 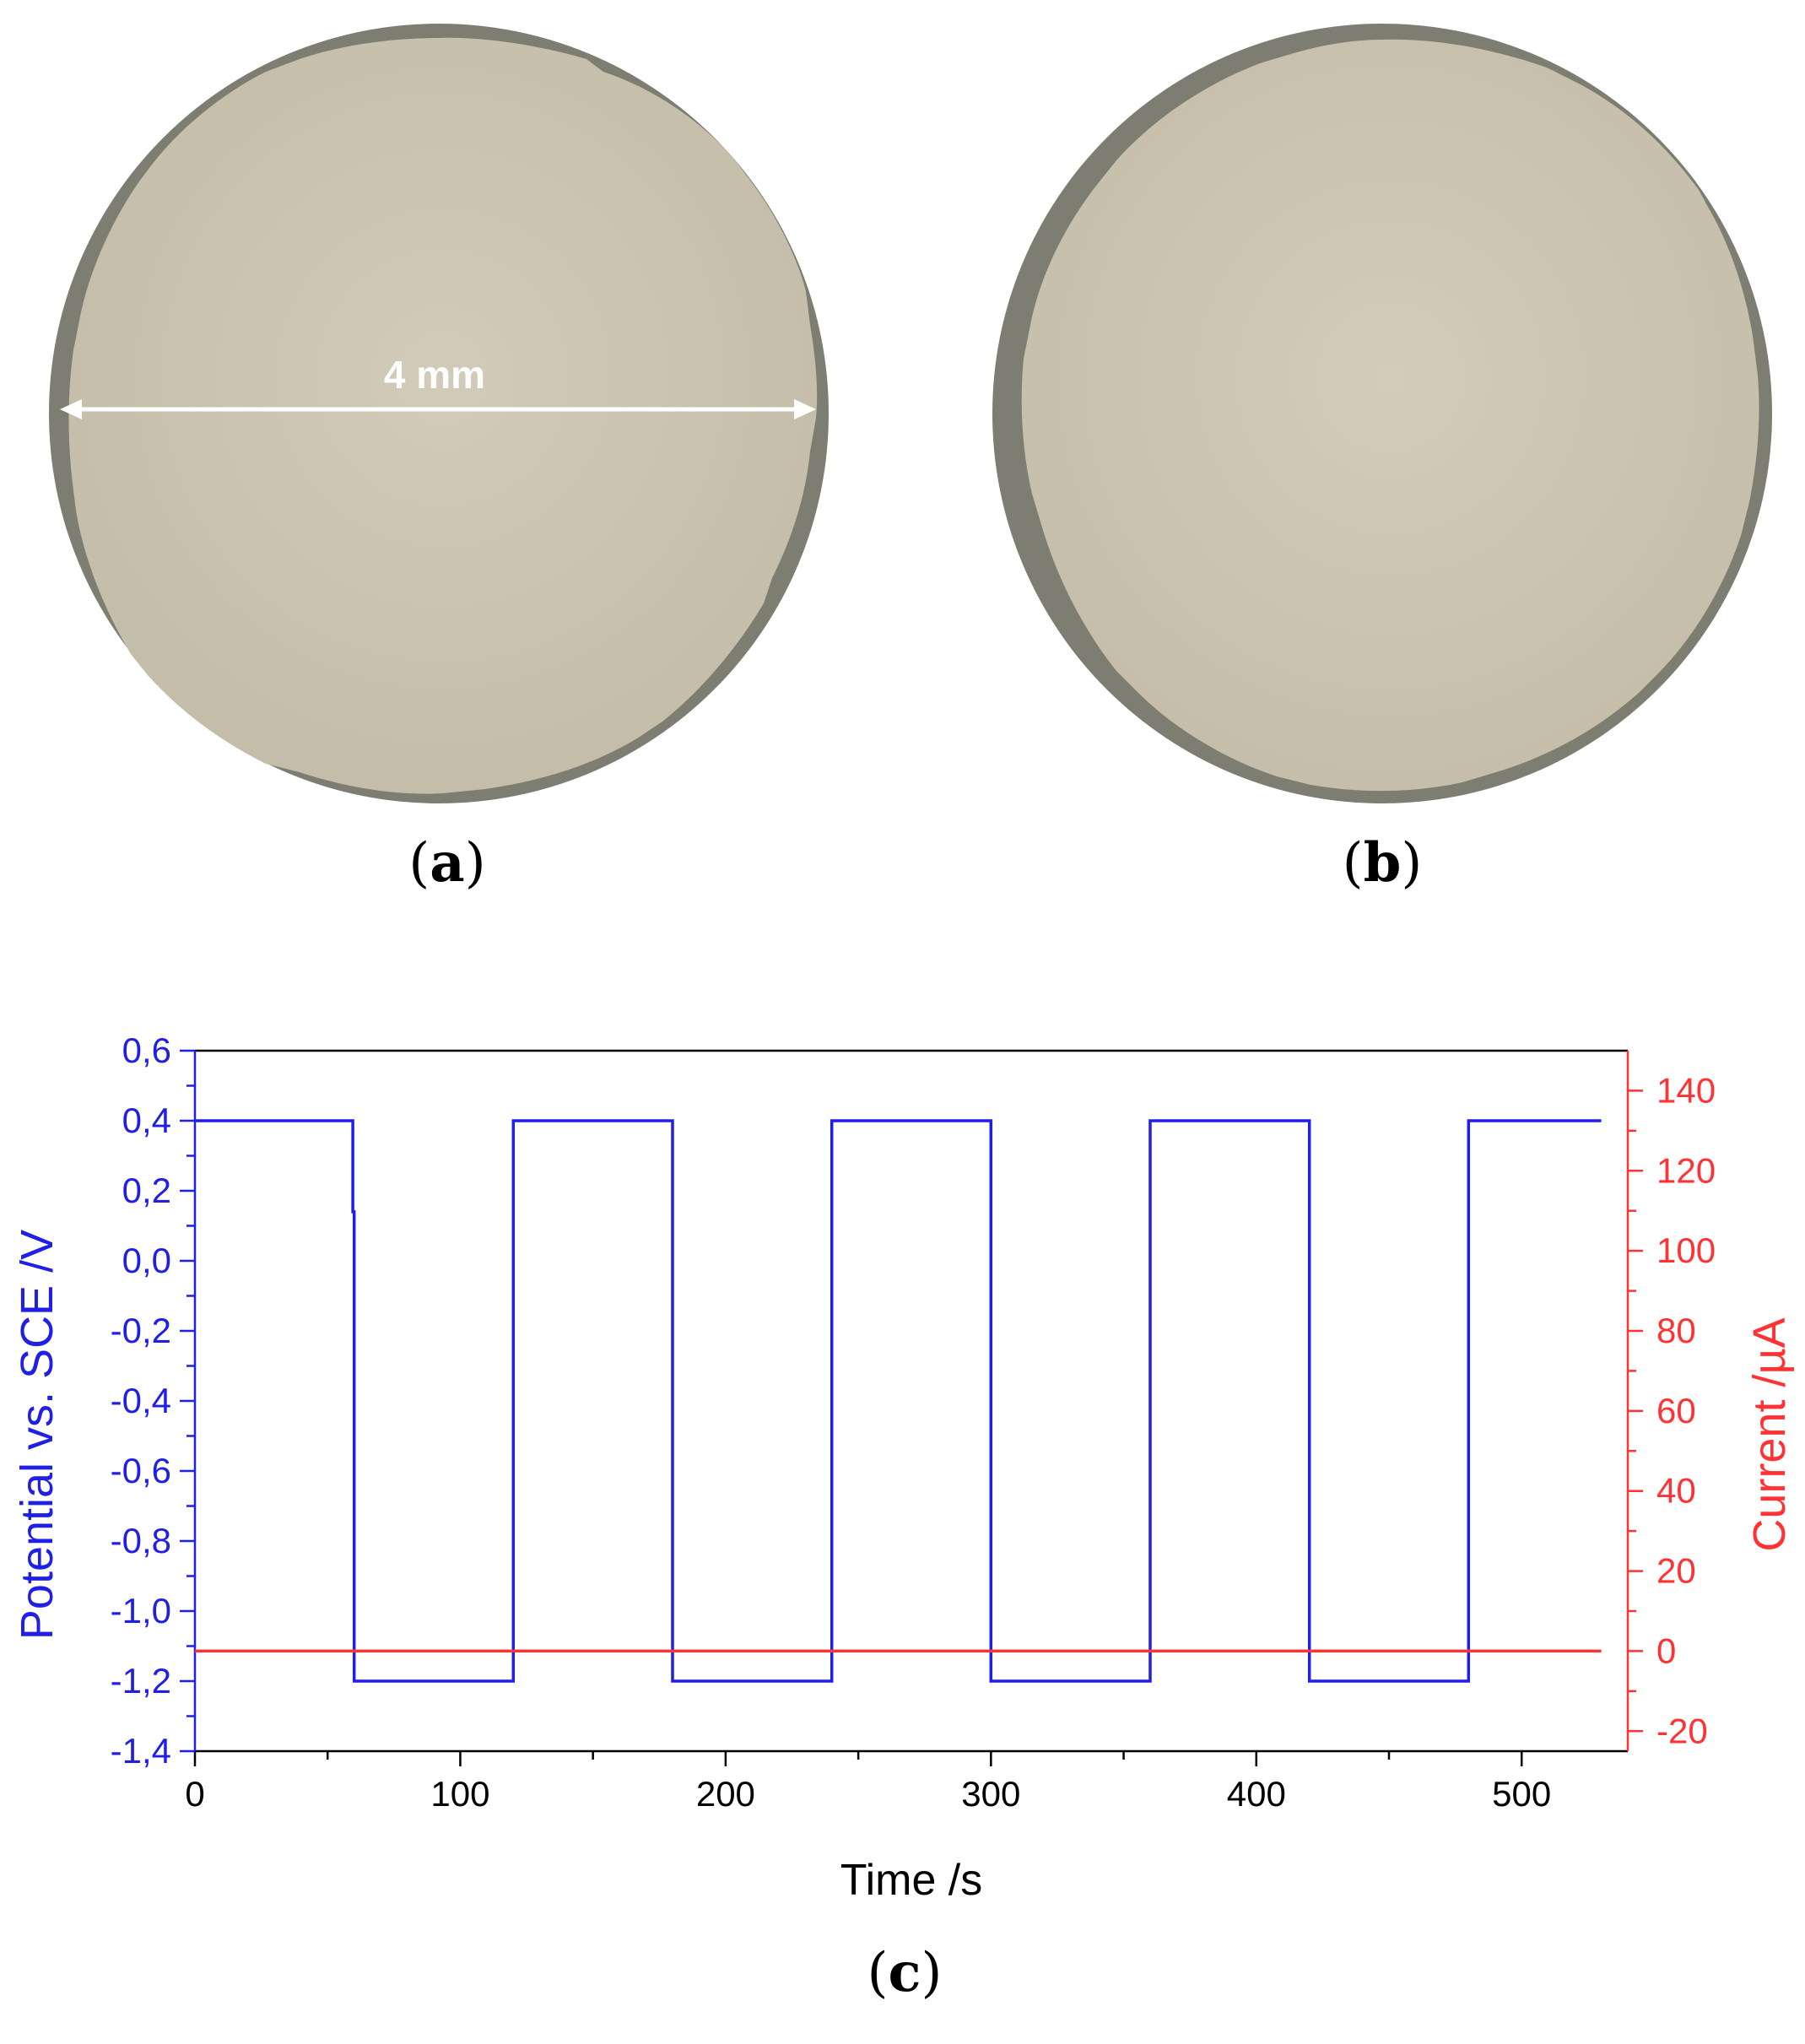 I want to click on y2-tick-label: 140, so click(x=1686, y=1090).